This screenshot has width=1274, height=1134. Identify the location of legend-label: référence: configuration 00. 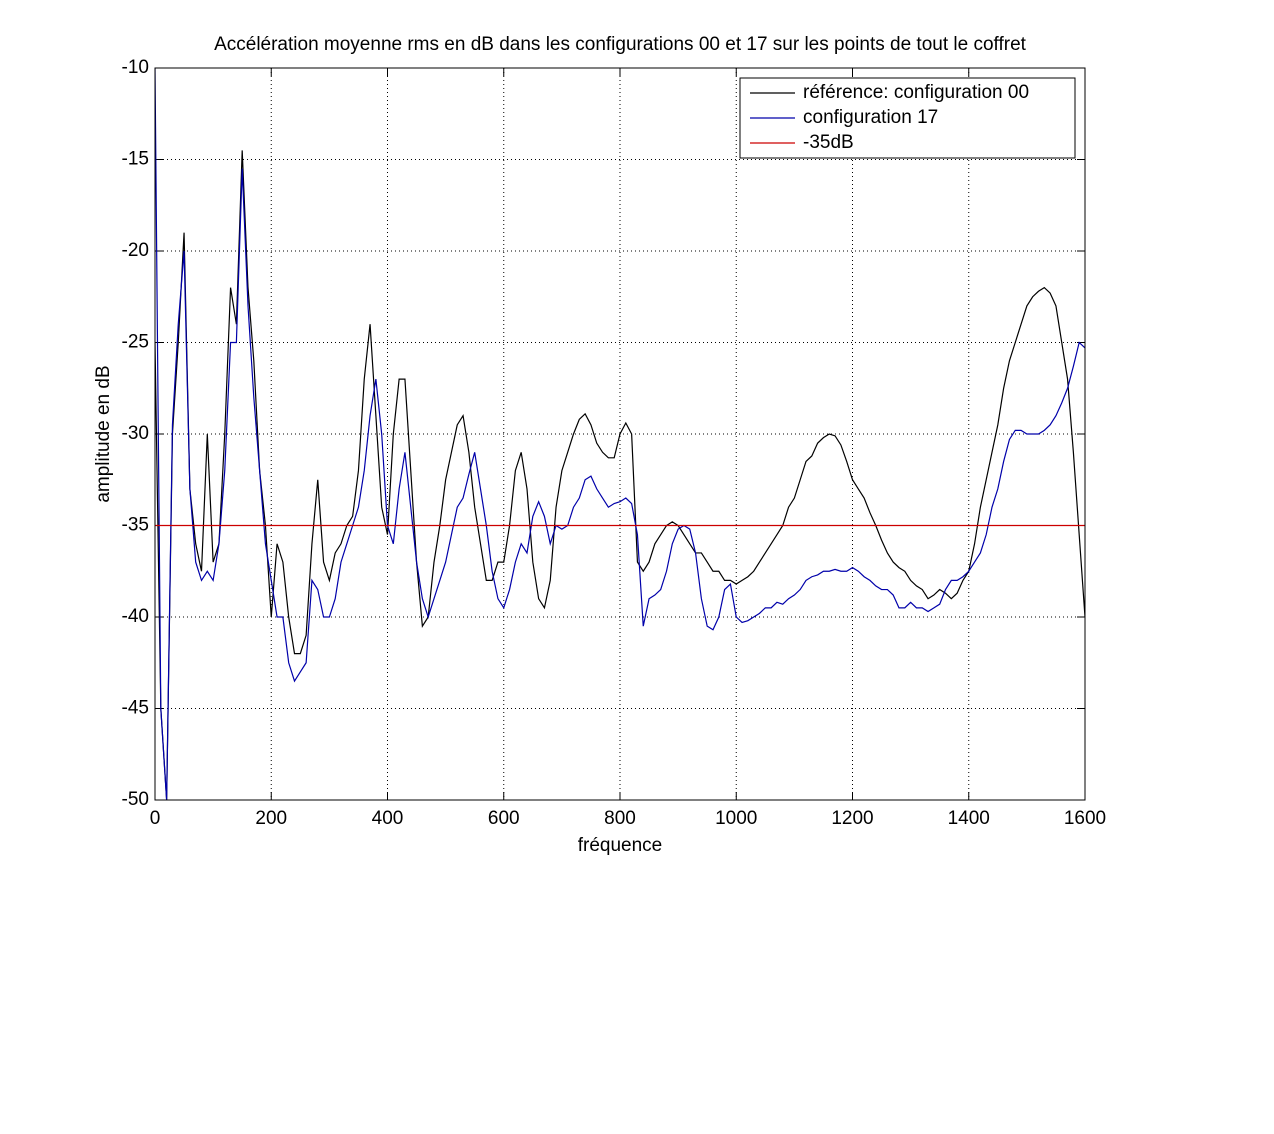
(916, 92).